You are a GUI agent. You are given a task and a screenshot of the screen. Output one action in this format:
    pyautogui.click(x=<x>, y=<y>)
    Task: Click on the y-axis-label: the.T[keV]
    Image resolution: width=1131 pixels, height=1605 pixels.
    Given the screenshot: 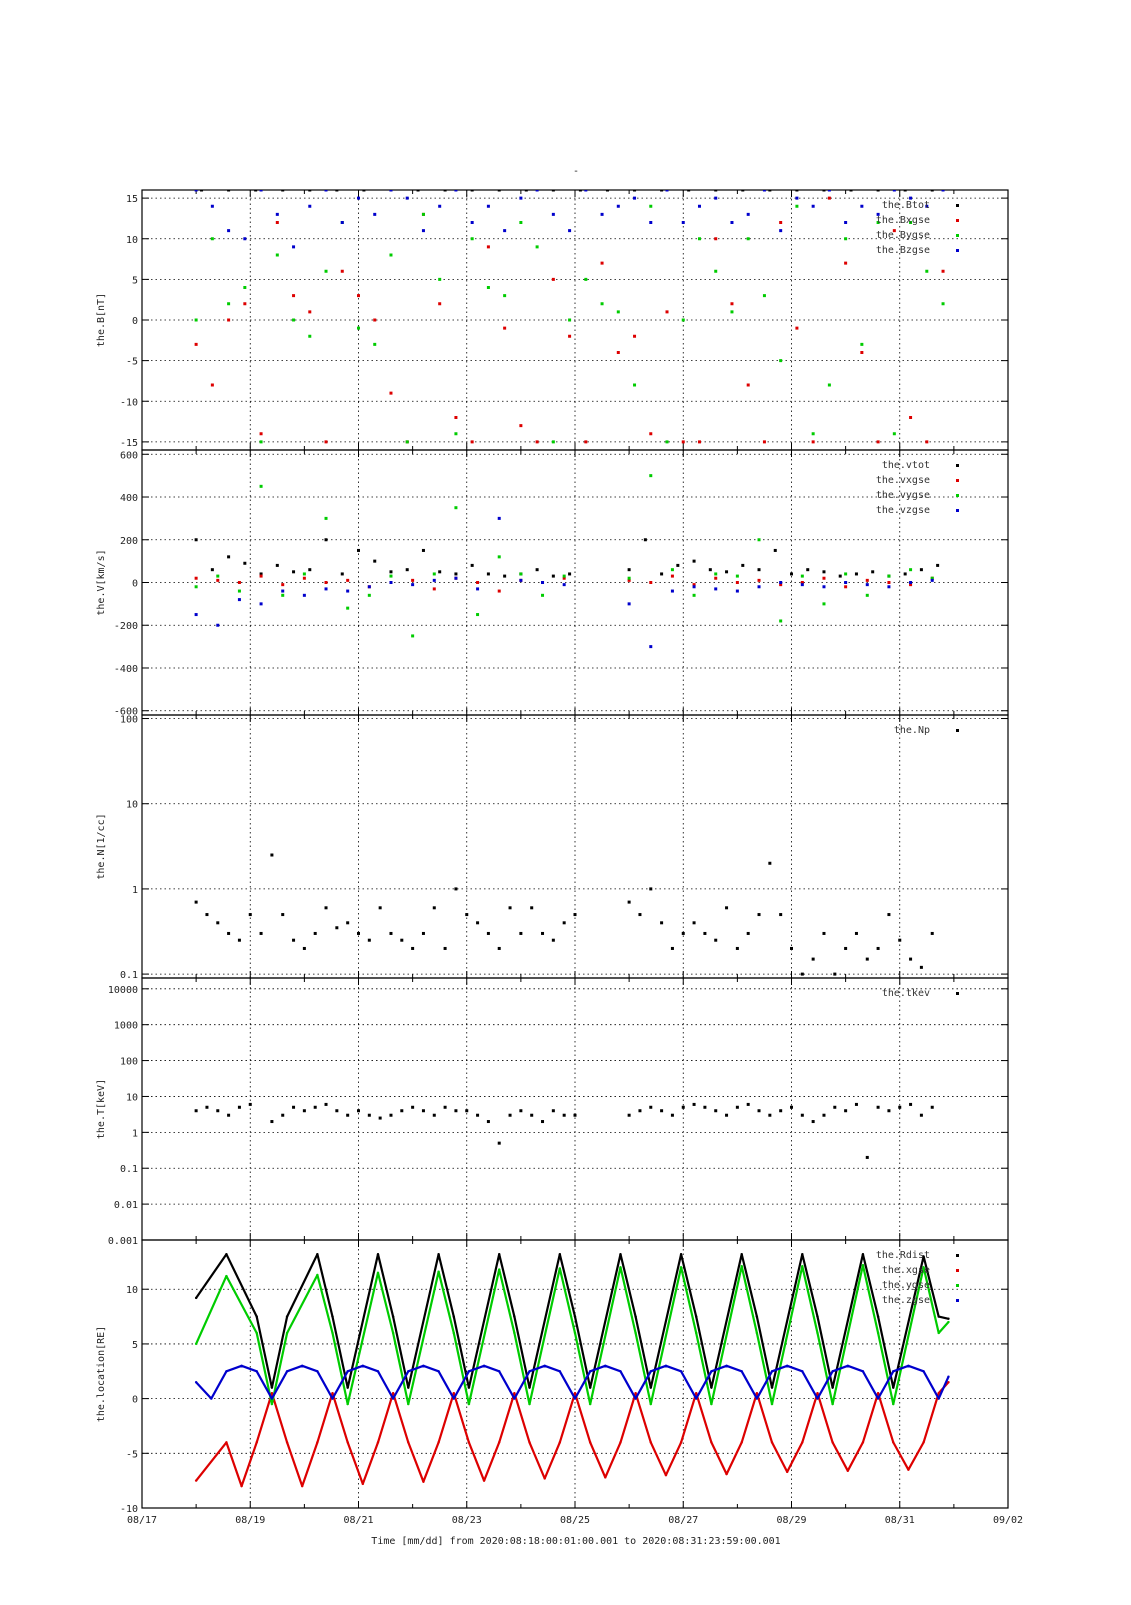 What is the action you would take?
    pyautogui.click(x=101, y=1109)
    